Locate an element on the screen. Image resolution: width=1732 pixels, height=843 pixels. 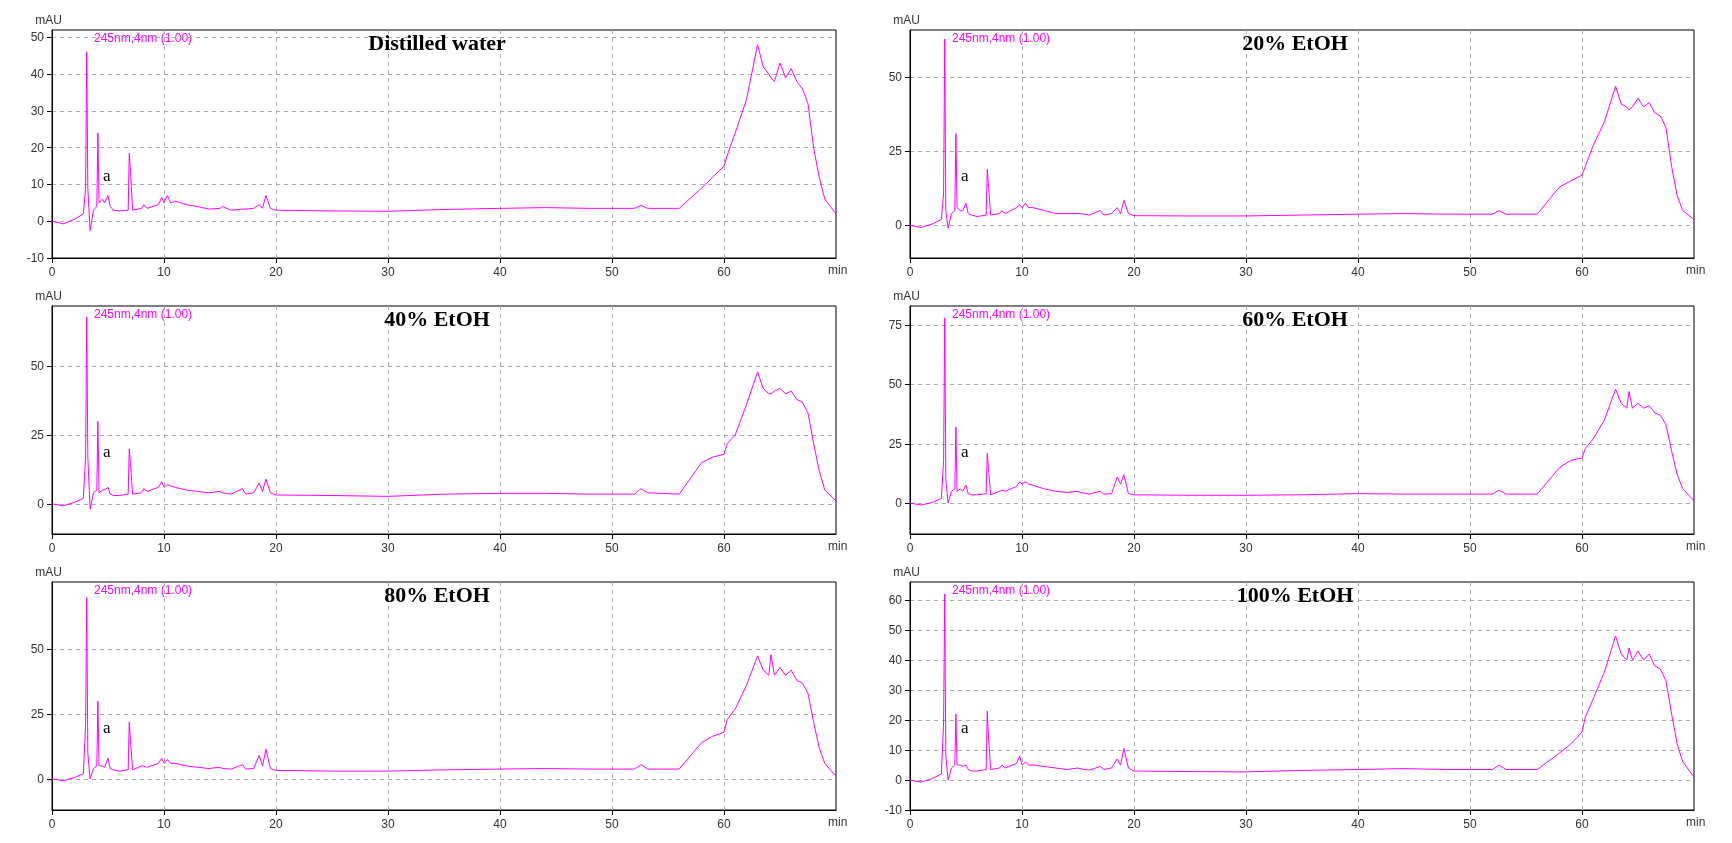
chart-title: 80% EtOH is located at coordinates (437, 594).